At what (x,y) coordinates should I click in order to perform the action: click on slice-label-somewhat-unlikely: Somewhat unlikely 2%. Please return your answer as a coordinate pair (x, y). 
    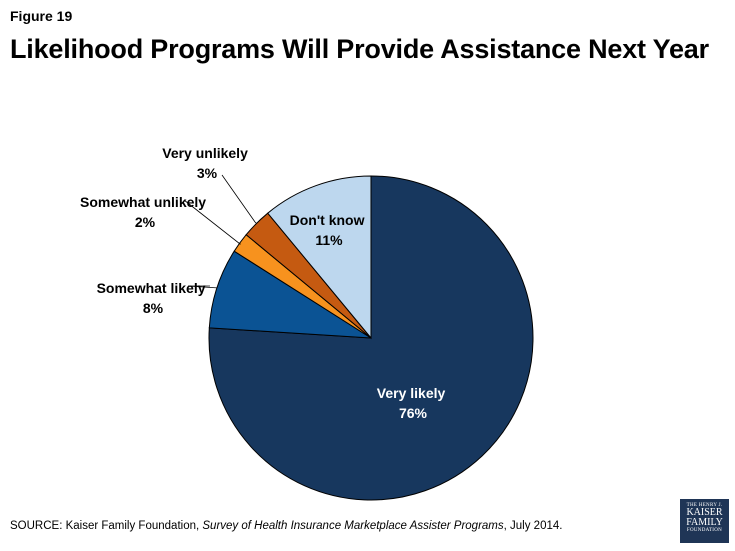
    Looking at the image, I should click on (145, 212).